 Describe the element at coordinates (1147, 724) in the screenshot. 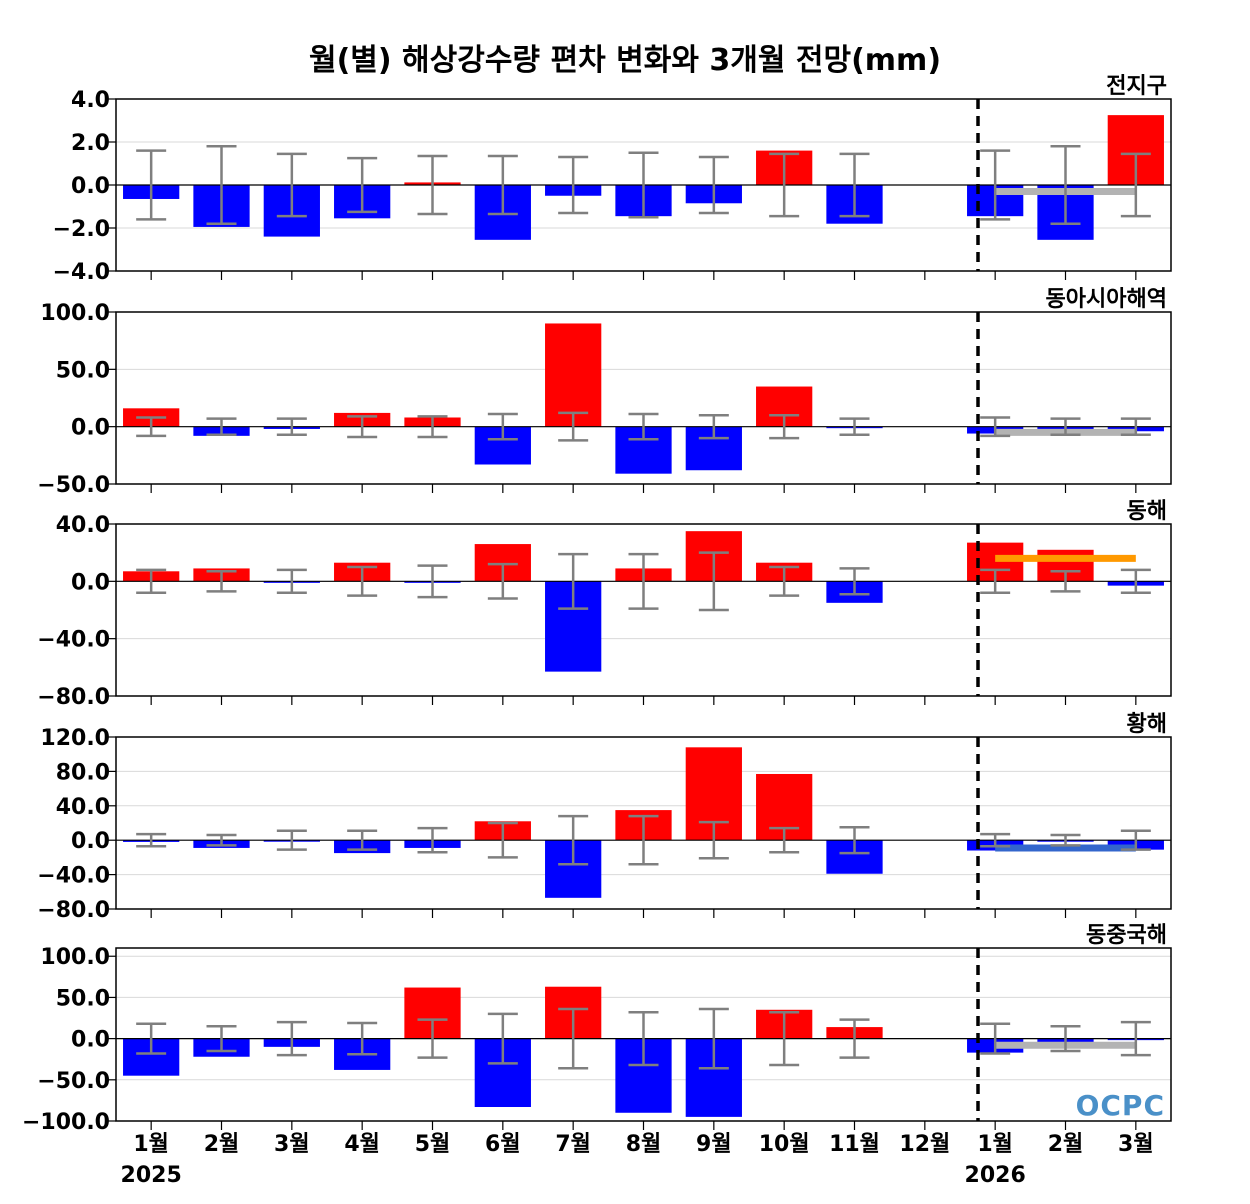

I see `region-label: 황해` at that location.